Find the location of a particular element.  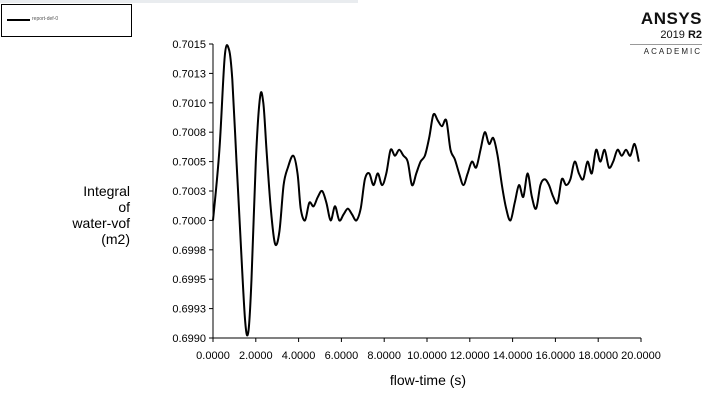

y-axis-label: Integral of water-vof (m2) is located at coordinates (84, 215).